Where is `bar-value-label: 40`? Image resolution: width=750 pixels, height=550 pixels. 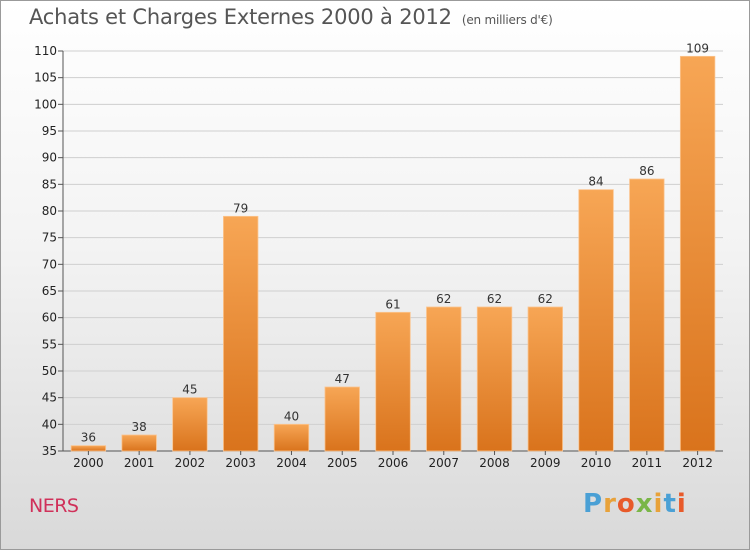 bar-value-label: 40 is located at coordinates (291, 416).